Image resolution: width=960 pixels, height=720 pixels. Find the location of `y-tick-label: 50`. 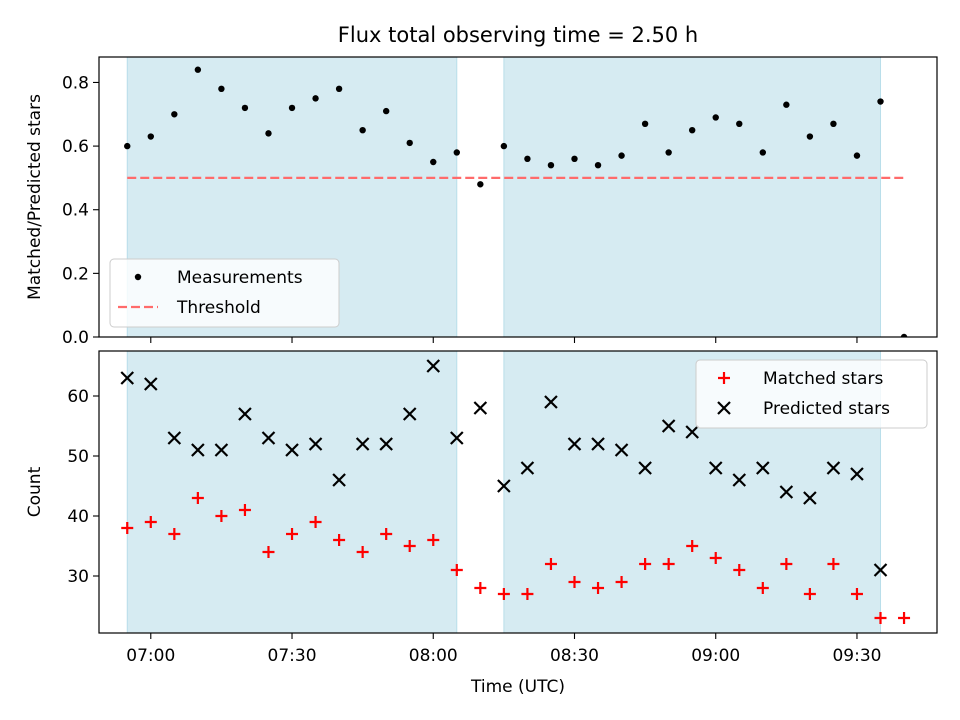

y-tick-label: 50 is located at coordinates (78, 457).